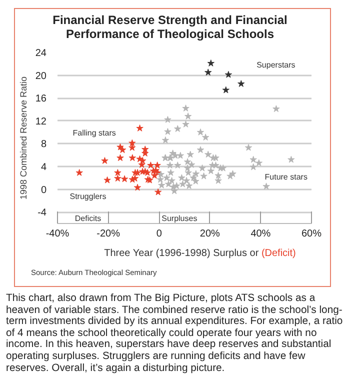 The height and width of the screenshot is (378, 350). What do you see at coordinates (286, 177) in the screenshot?
I see `annotation: Future stars` at bounding box center [286, 177].